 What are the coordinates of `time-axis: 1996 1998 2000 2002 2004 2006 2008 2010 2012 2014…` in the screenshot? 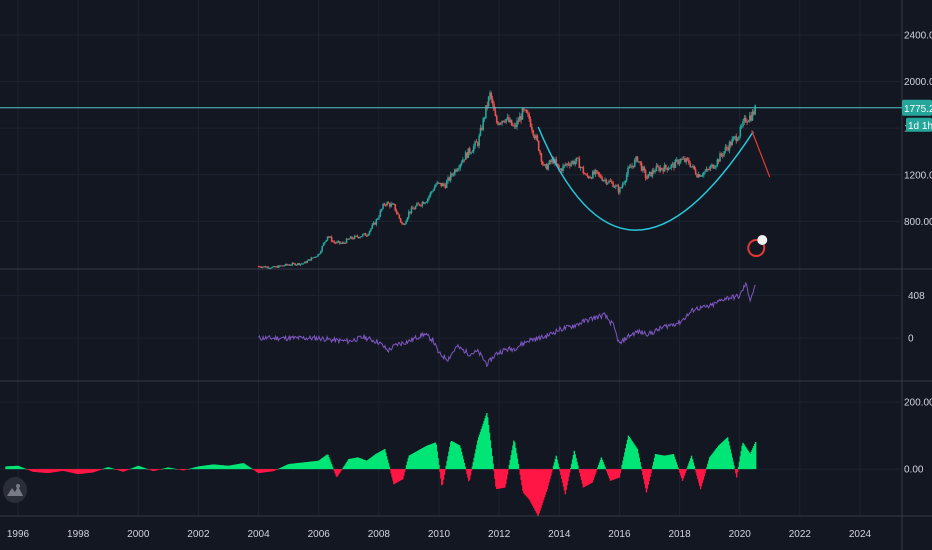 It's located at (439, 534).